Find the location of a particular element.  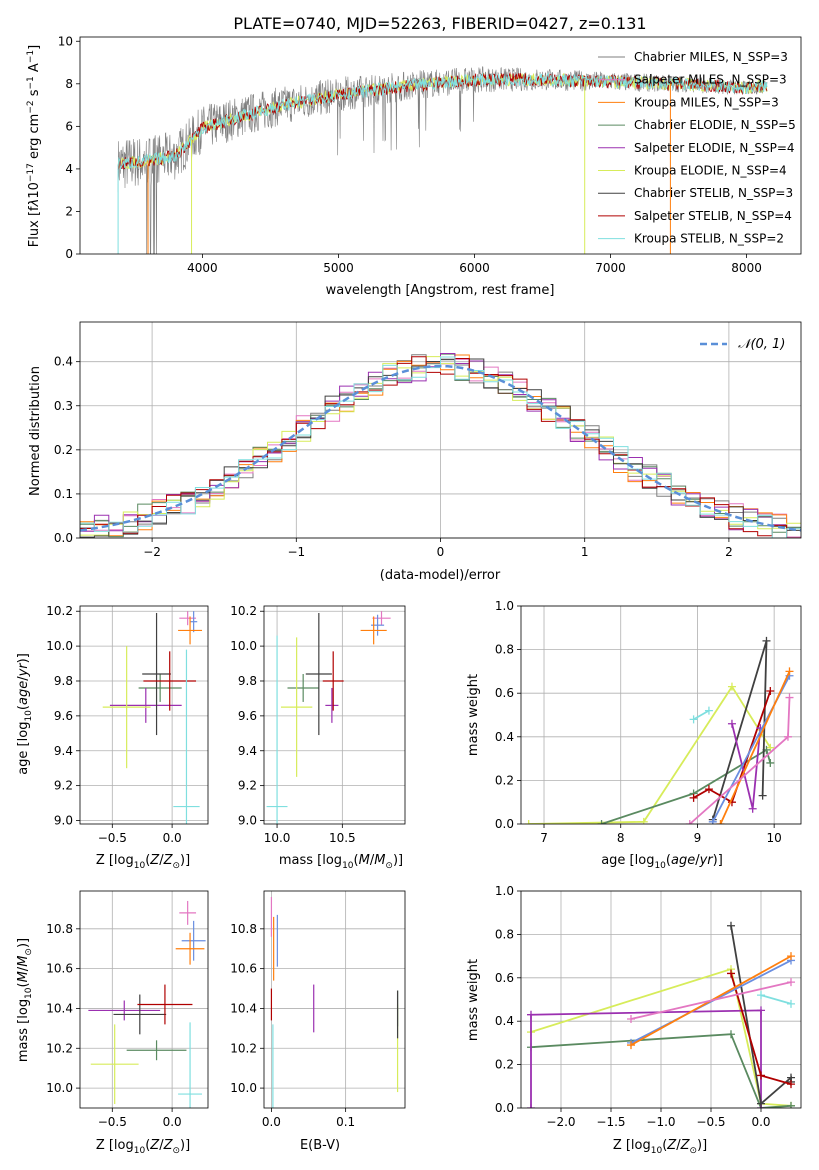

mass-vs-metallicity-ylabel: mass [log10(M/M⊙)] is located at coordinates (25, 1000).